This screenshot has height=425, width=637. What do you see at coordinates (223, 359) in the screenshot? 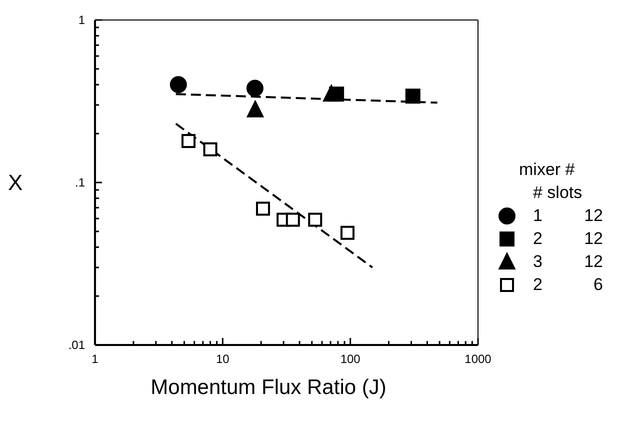
I see `x-tick-label: 10` at bounding box center [223, 359].